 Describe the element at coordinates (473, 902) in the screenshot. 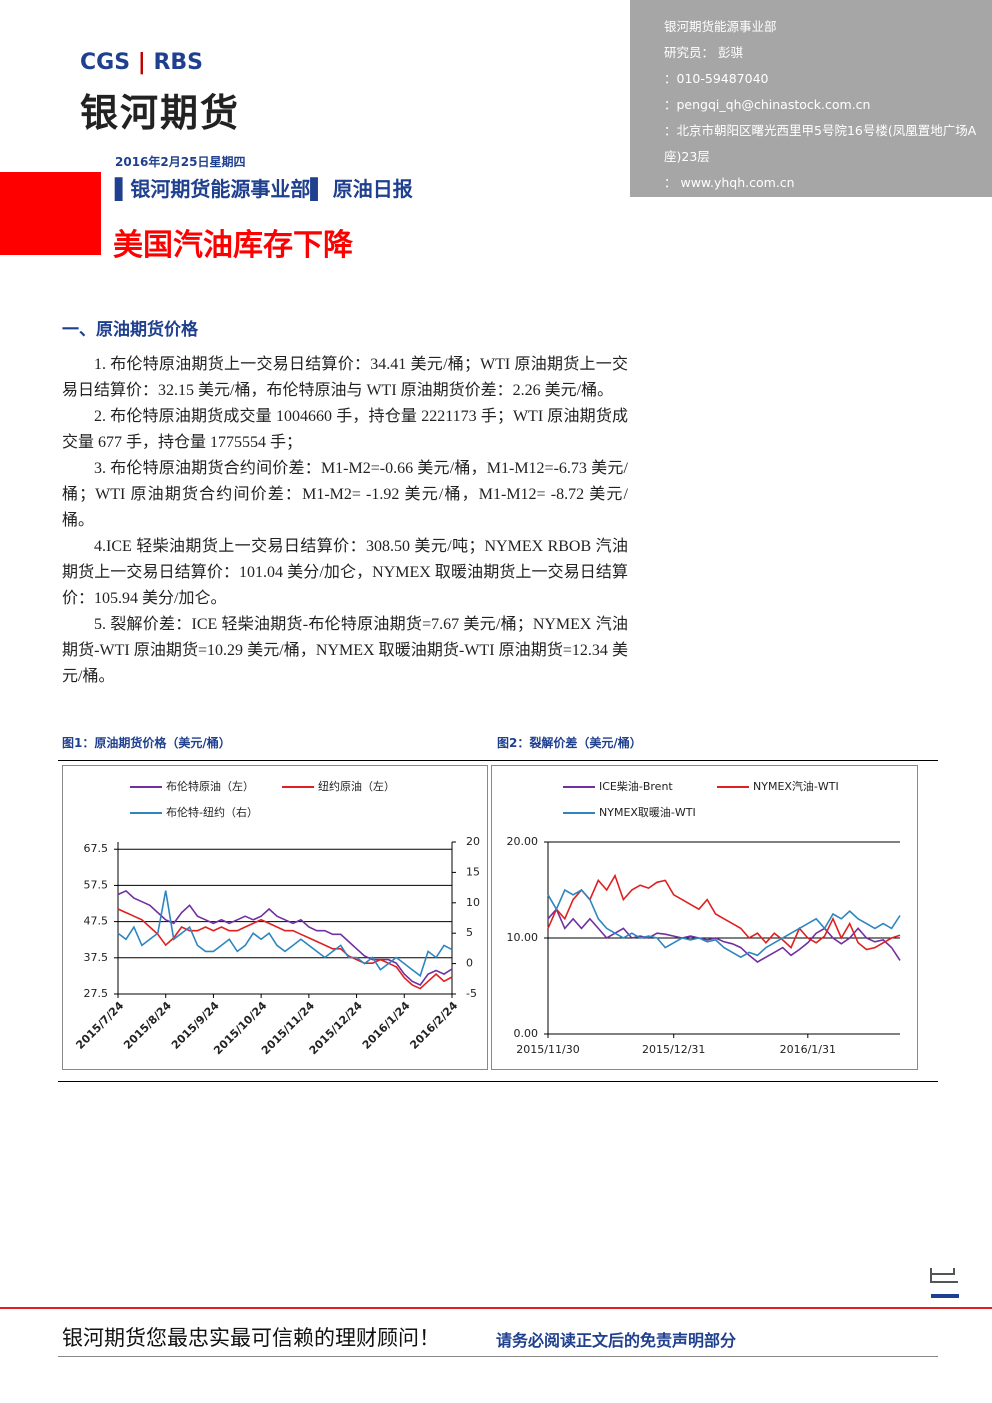

I see `y2-tick-label: 10` at that location.